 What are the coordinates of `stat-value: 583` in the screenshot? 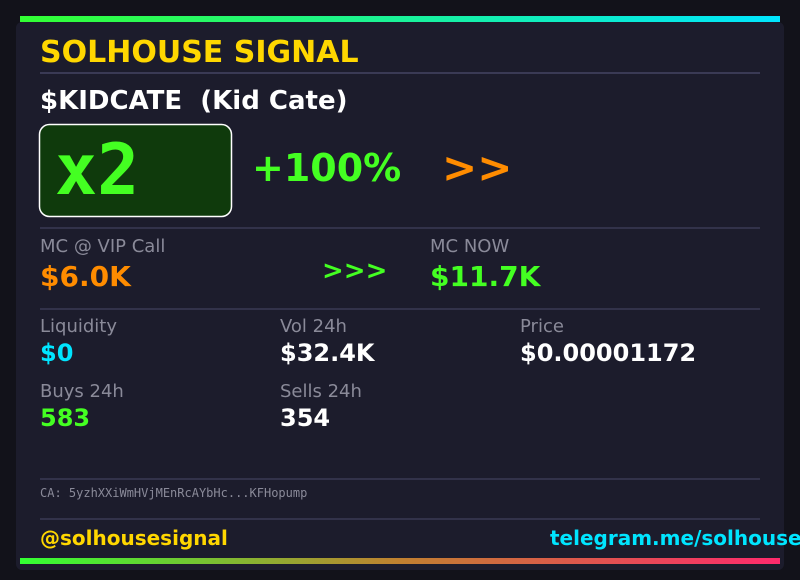 It's located at (65, 418).